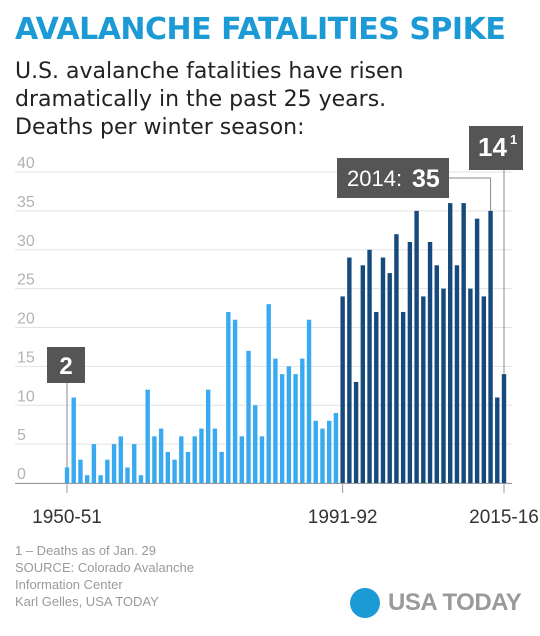 The width and height of the screenshot is (540, 636). I want to click on credit-text: Karl Gelles, USA TODAY, so click(87, 601).